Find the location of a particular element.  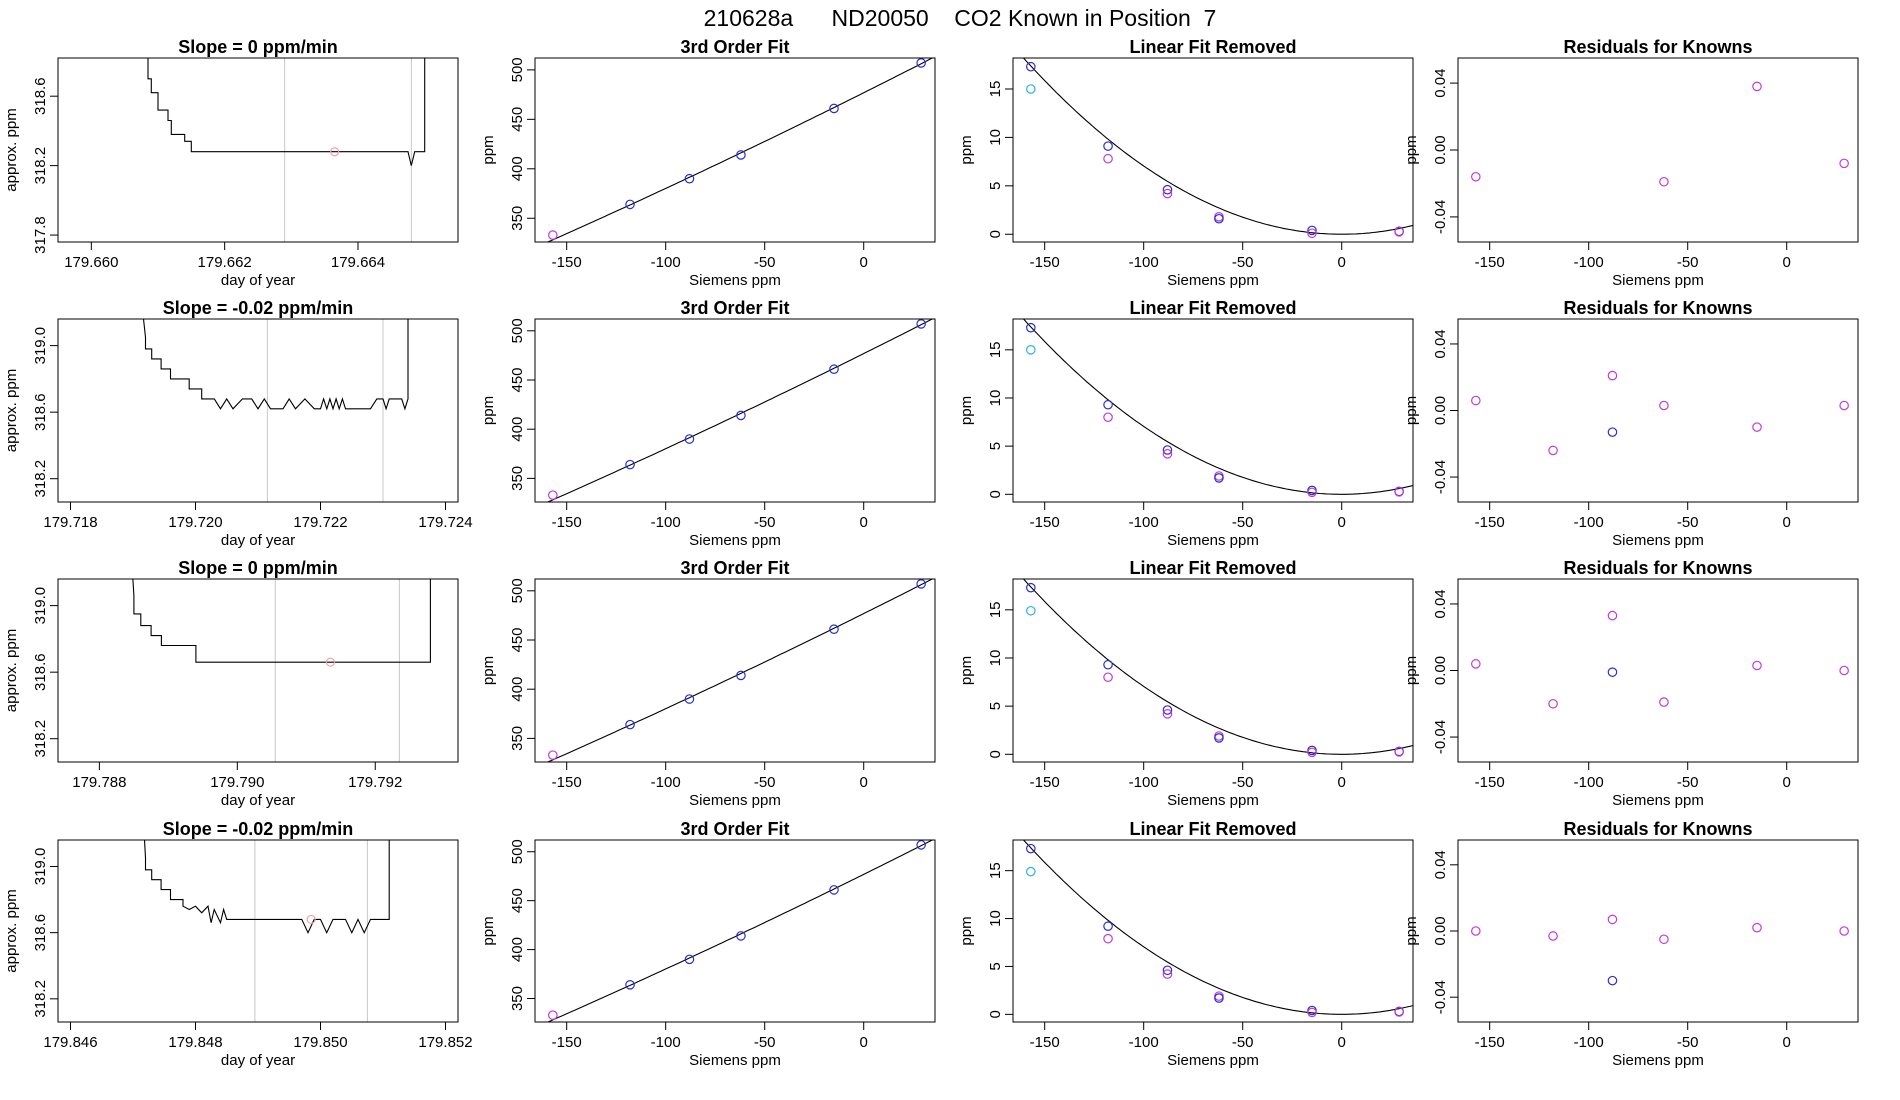

chart-r4c4-ytick-label: -0.04 is located at coordinates (1440, 997).